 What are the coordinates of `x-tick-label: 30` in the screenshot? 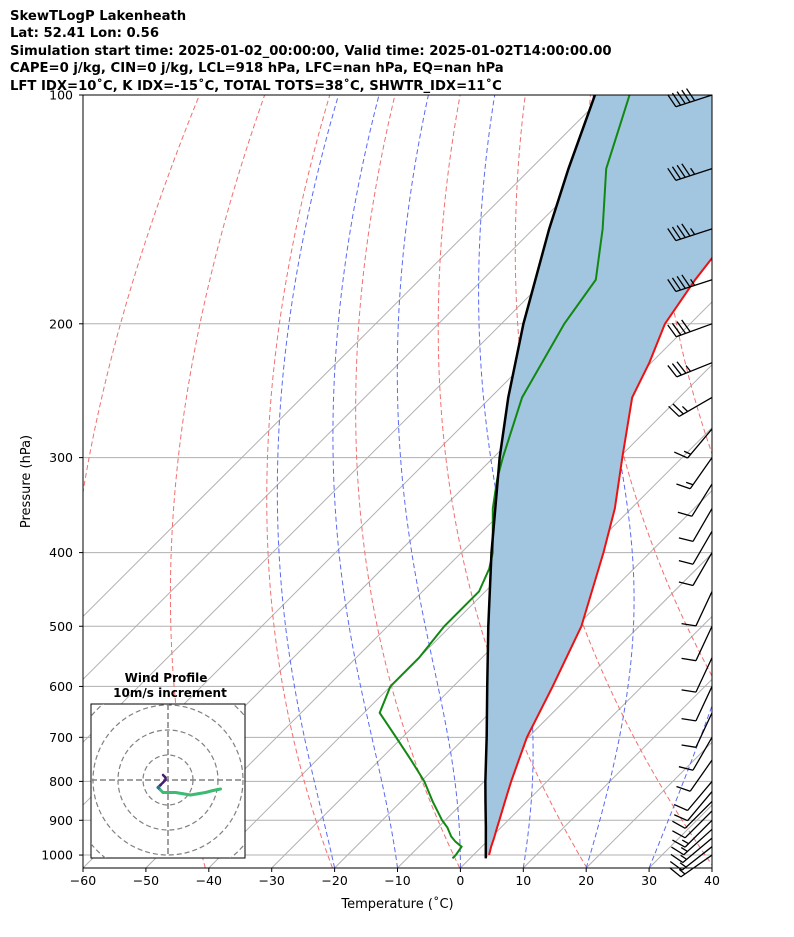 It's located at (649, 880).